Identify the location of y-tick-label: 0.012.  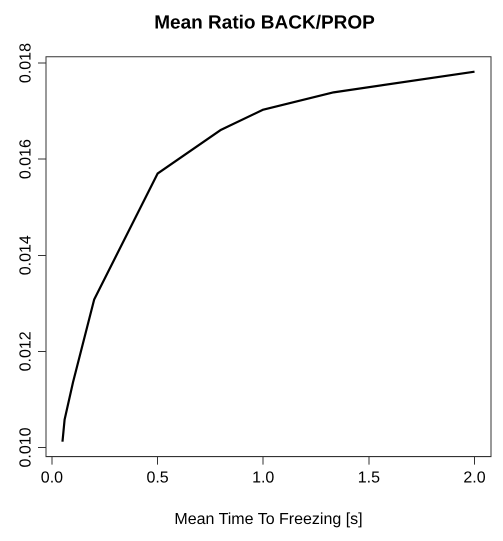
(25, 351).